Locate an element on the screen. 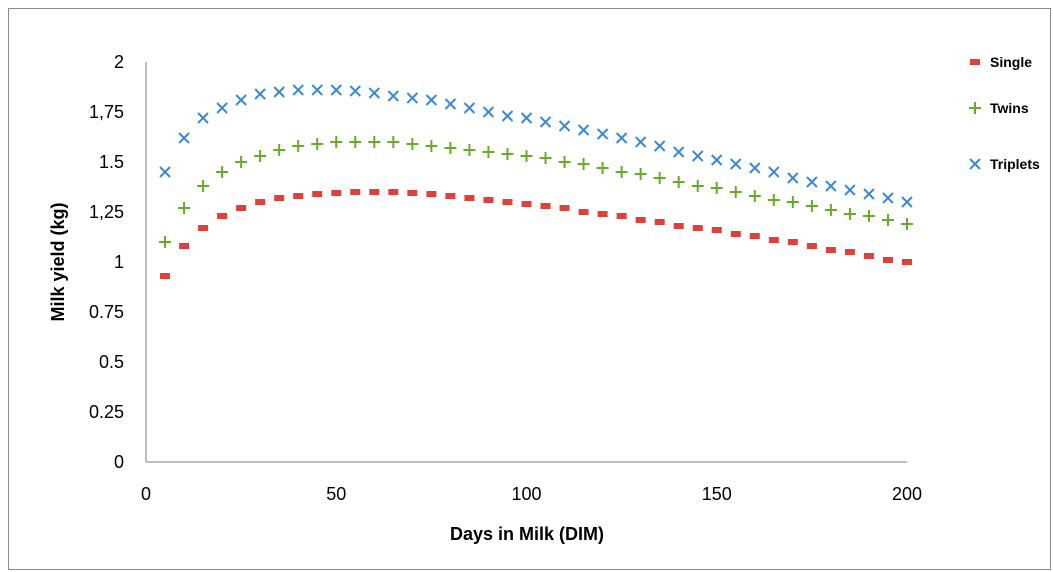 This screenshot has width=1053, height=572. legend-item-twins: Twins is located at coordinates (999, 108).